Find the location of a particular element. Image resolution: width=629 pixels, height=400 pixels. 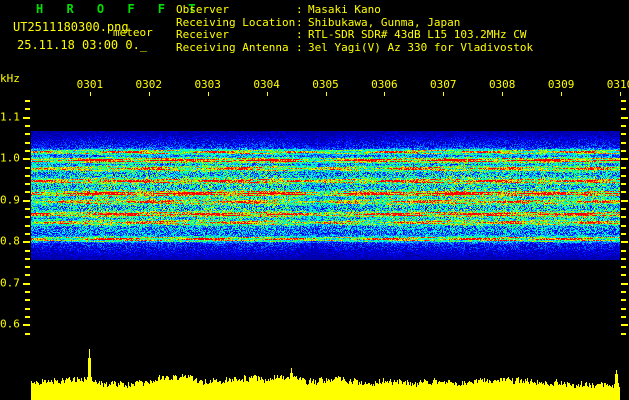

app-title: H R O F F T is located at coordinates (120, 9).